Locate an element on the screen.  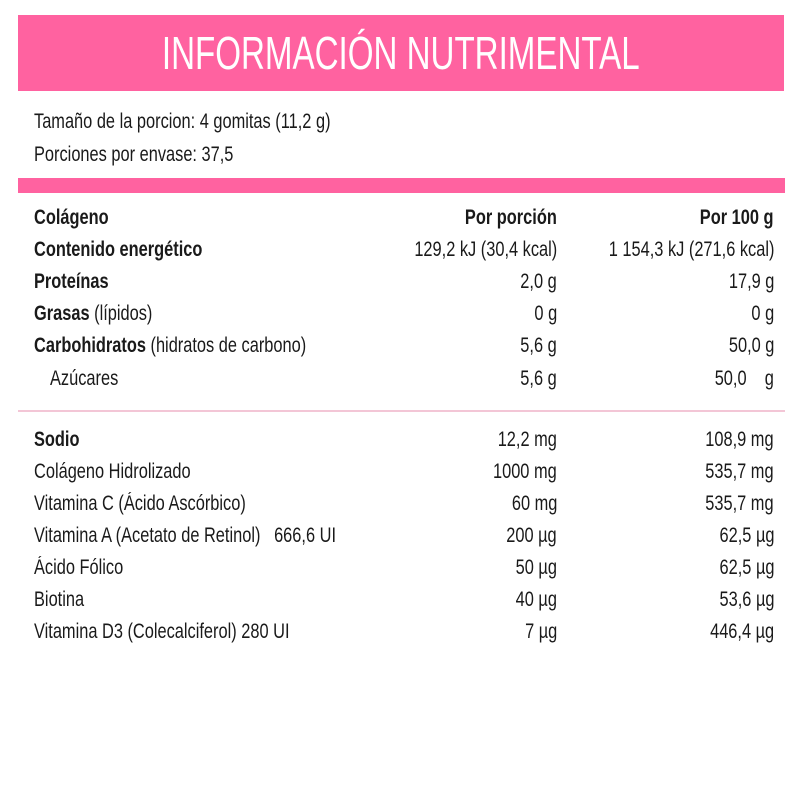
row-per-serving: 7 µg is located at coordinates (536, 632).